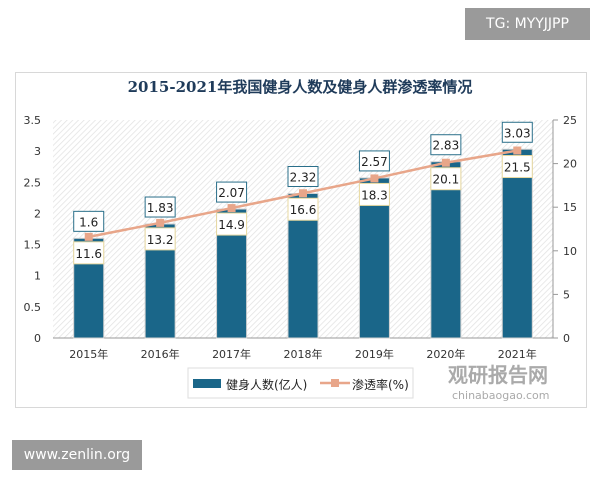 The image size is (600, 480). I want to click on x-tick-label: 2020年, so click(445, 354).